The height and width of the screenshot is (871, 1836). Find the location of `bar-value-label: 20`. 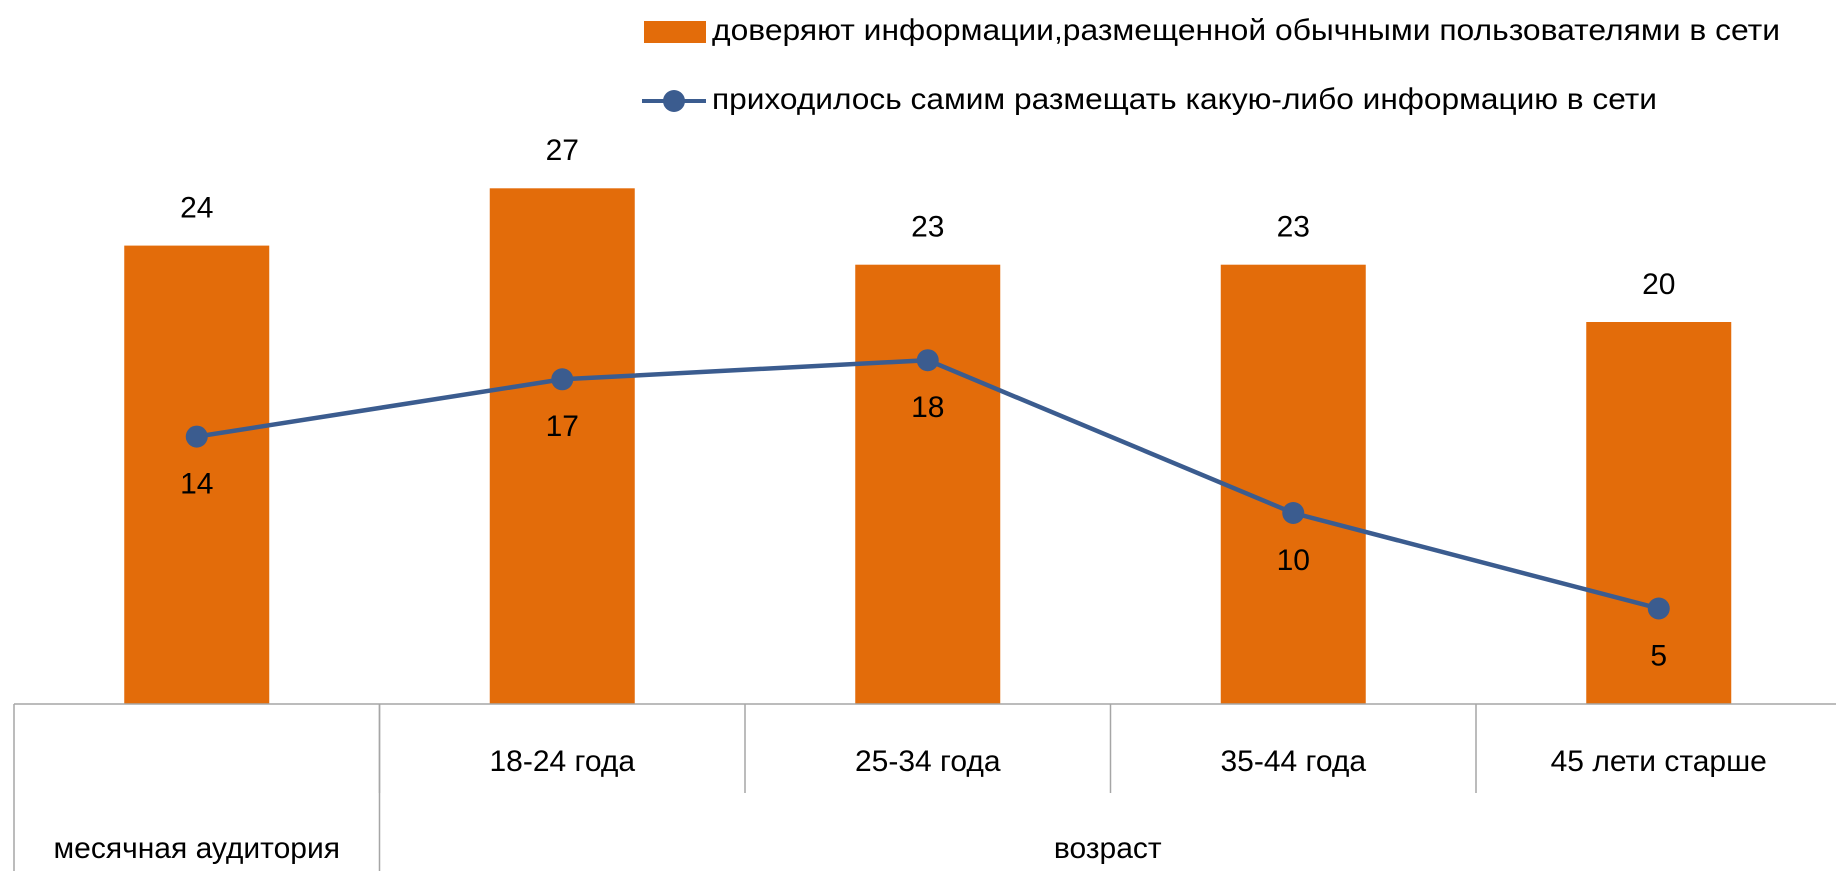

bar-value-label: 20 is located at coordinates (1658, 284).